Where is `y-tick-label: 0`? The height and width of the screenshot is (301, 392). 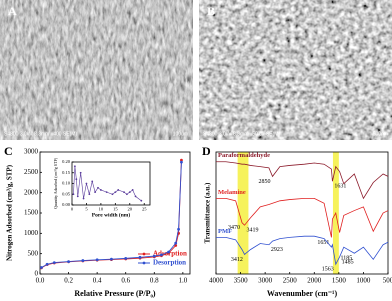
y-tick-label: 0 is located at coordinates (37, 274).